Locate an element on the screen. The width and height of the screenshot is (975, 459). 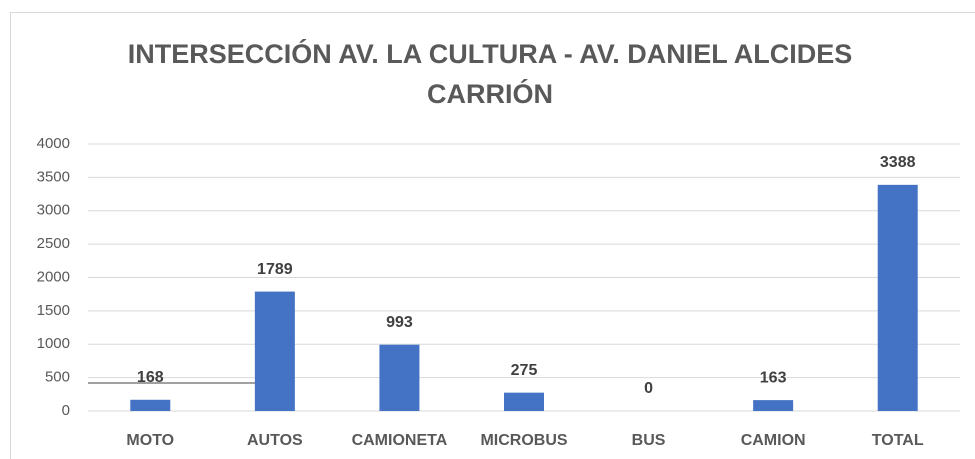
data-label: 993 is located at coordinates (399, 322).